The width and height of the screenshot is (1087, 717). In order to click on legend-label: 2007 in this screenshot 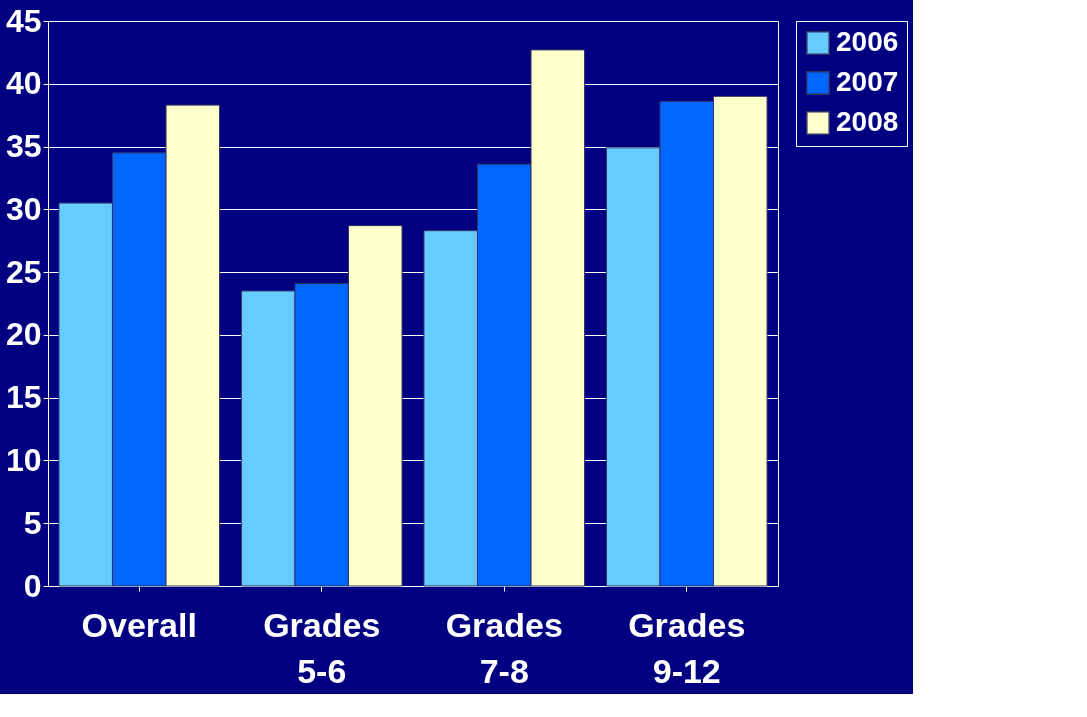, I will do `click(867, 81)`.